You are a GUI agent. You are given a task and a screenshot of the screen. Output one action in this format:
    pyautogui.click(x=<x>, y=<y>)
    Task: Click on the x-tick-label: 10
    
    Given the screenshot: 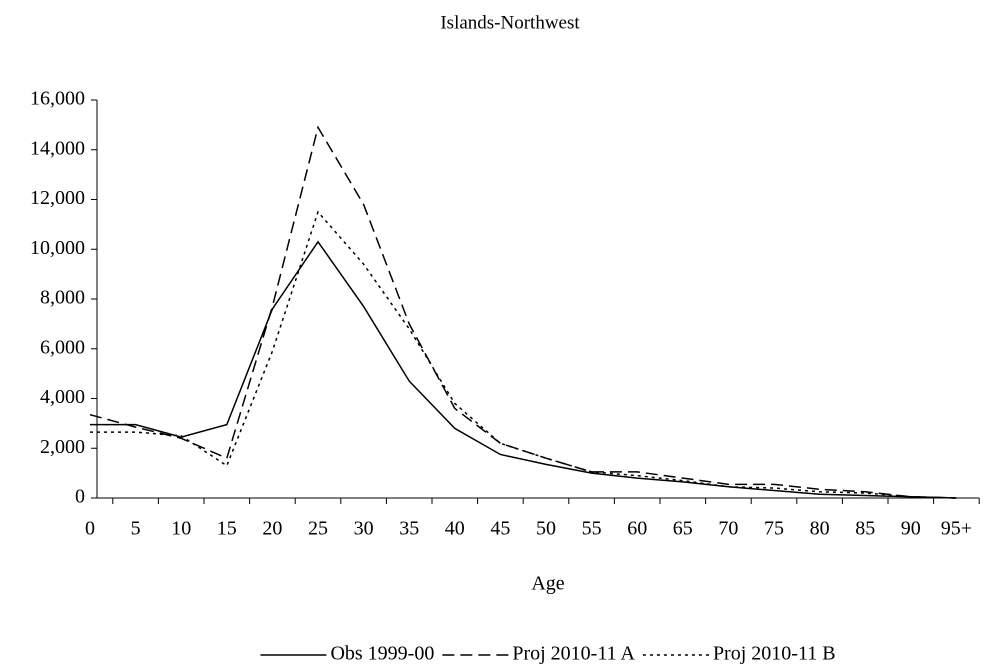 What is the action you would take?
    pyautogui.click(x=181, y=529)
    